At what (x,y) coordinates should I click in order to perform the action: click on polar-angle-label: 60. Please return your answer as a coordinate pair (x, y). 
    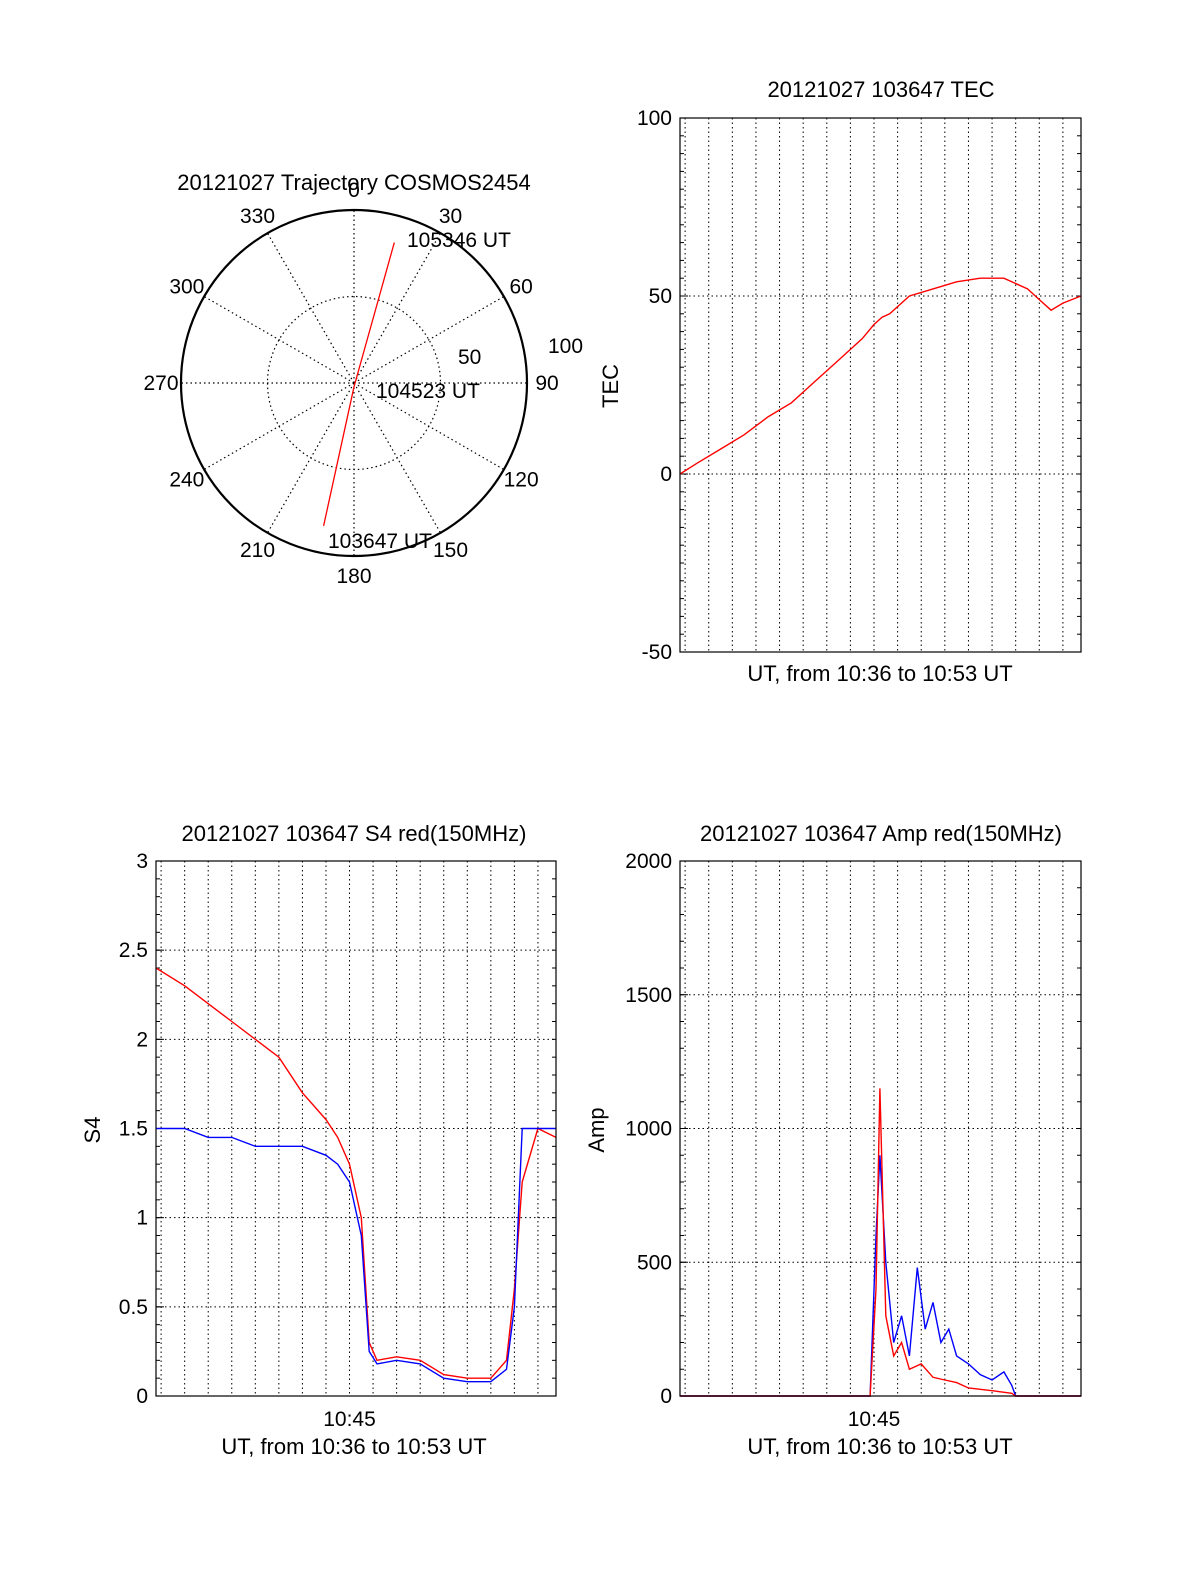
    Looking at the image, I should click on (520, 287).